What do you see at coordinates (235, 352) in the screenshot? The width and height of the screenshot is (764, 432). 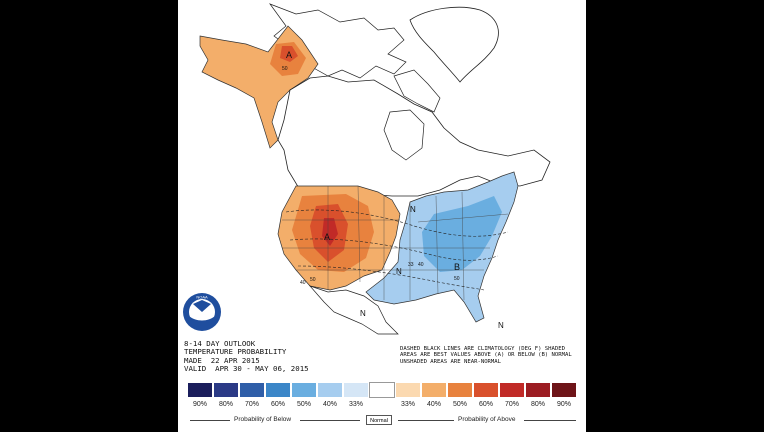 I see `title-line-2: TEMPERATURE PROBABILITY` at bounding box center [235, 352].